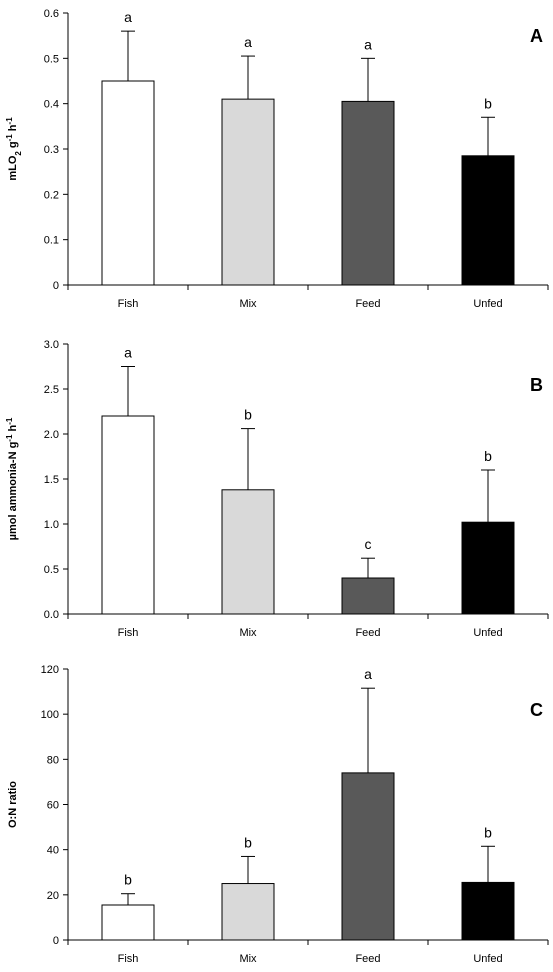 The height and width of the screenshot is (972, 553). I want to click on y-tick-label: 0.0, so click(51, 615).